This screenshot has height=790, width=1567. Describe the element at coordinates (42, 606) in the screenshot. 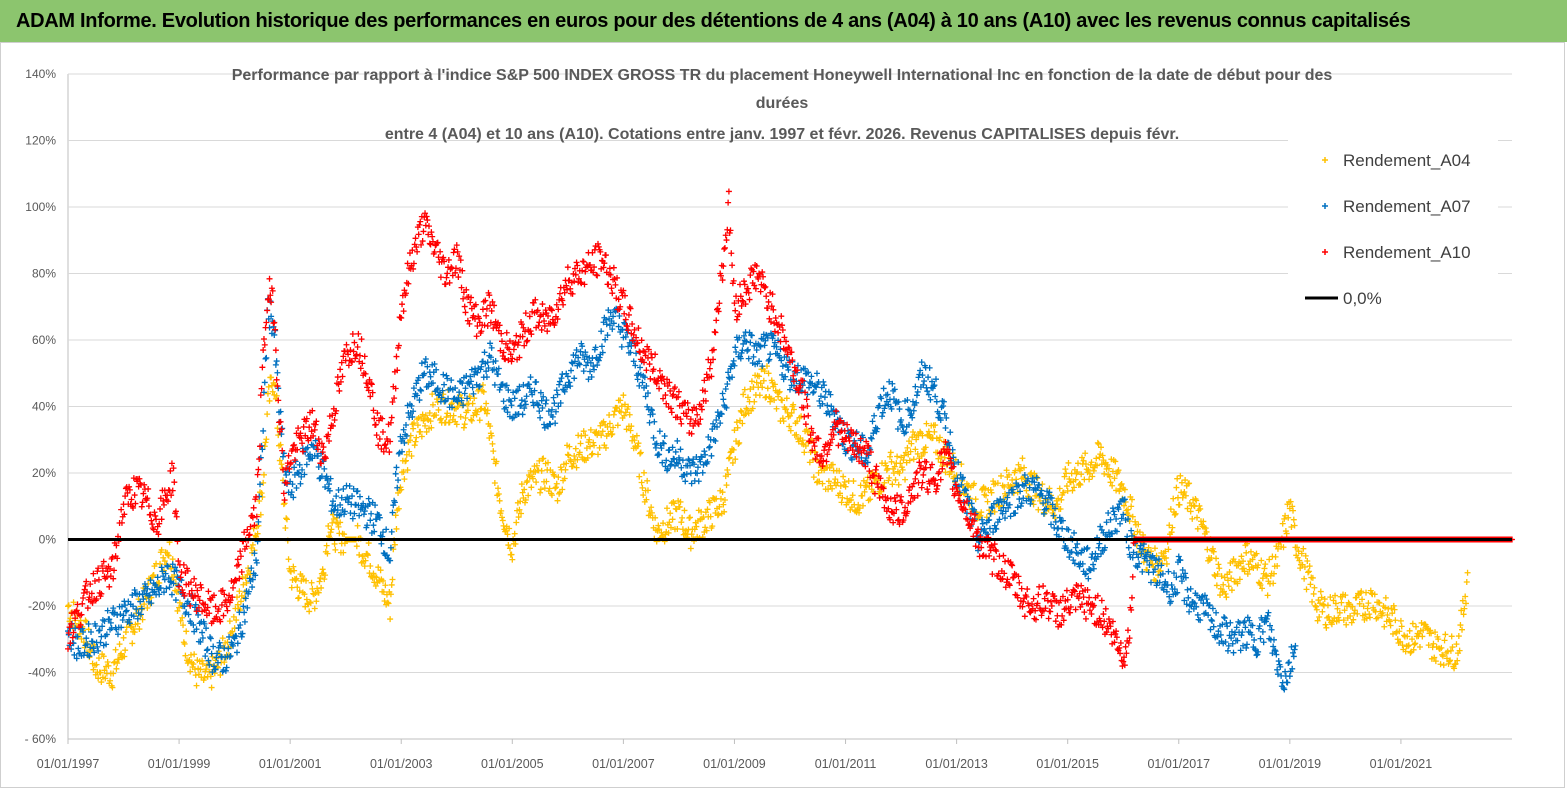

I see `y-tick-label: -20%` at that location.